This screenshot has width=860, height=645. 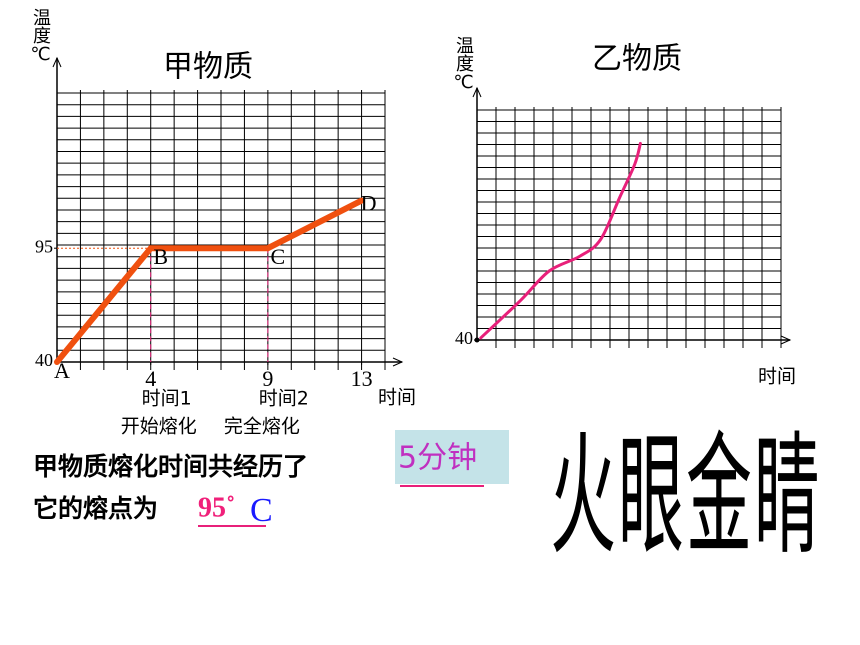 What do you see at coordinates (262, 427) in the screenshot?
I see `tick-note: 完全熔化` at bounding box center [262, 427].